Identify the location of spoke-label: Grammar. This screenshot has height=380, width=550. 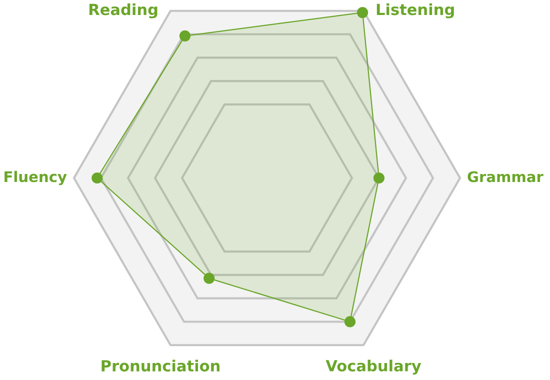
(506, 176).